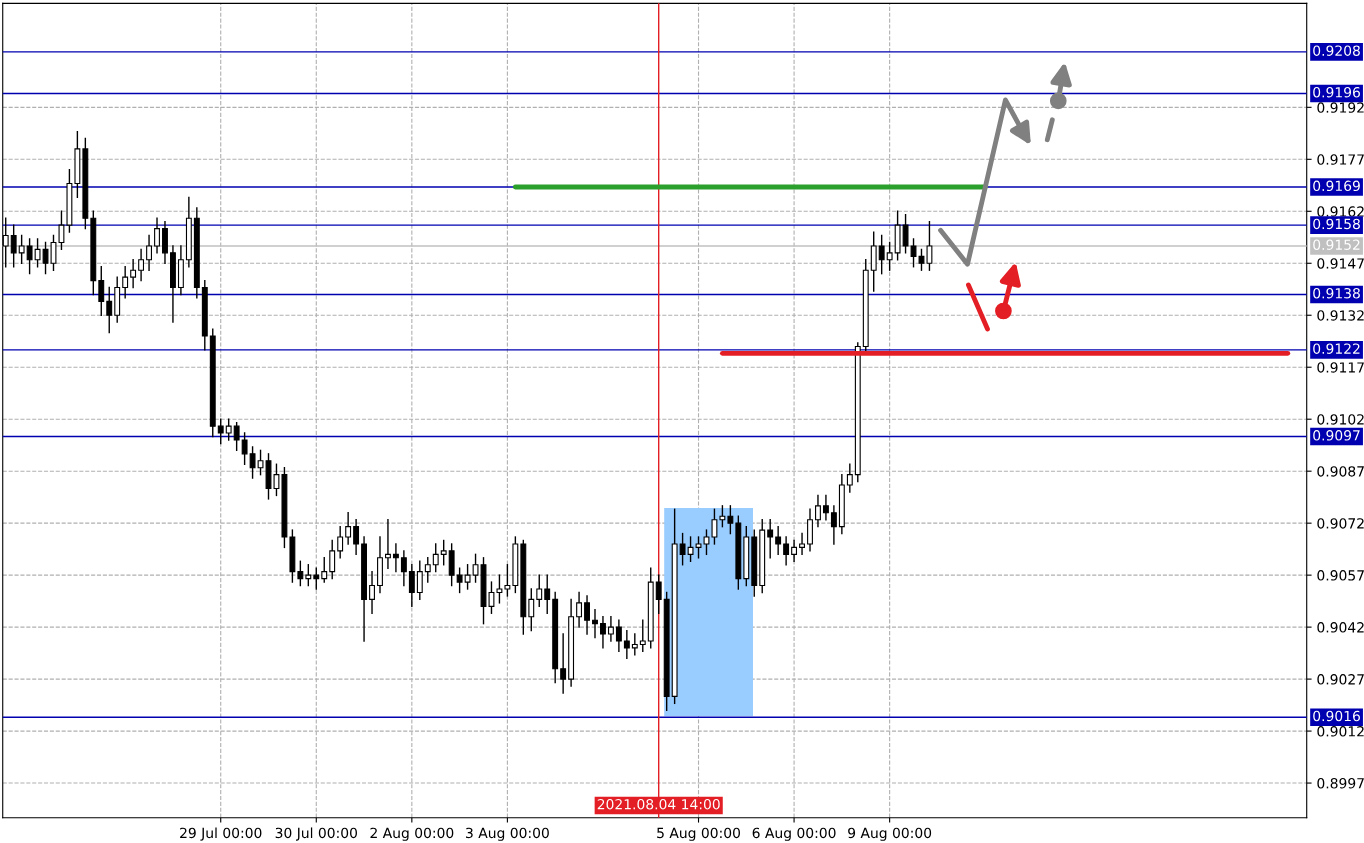  Describe the element at coordinates (1340, 159) in the screenshot. I see `y-tick-label: 0.9177` at that location.